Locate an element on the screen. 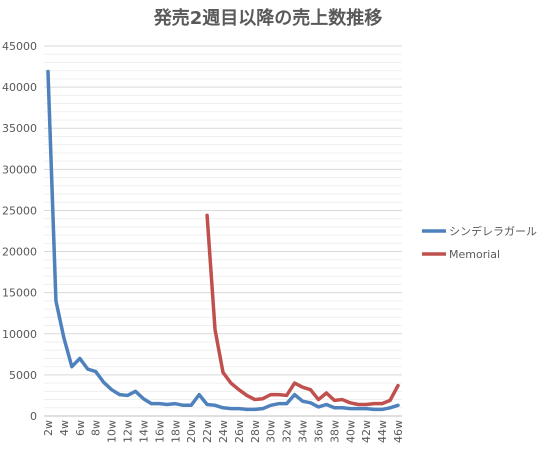 Image resolution: width=546 pixels, height=455 pixels. x-tick-label: 34w is located at coordinates (303, 431).